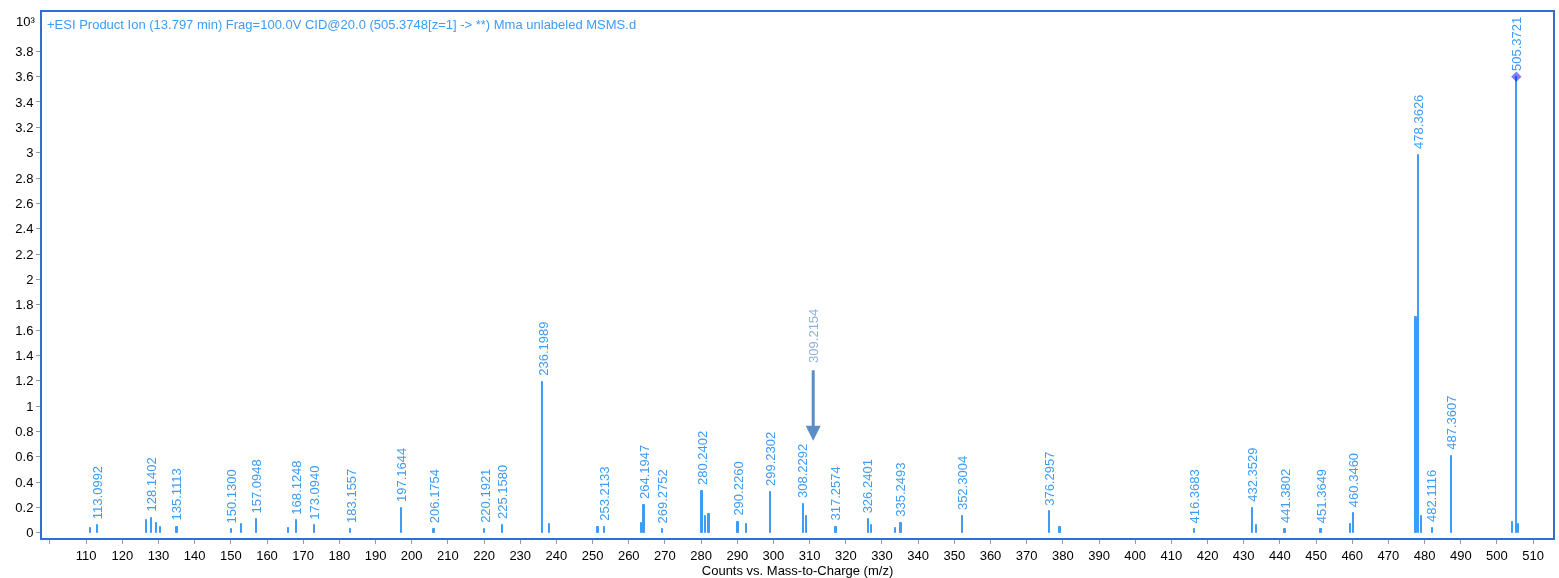 The width and height of the screenshot is (1559, 578). I want to click on y-tick-label: 2.6, so click(24, 203).